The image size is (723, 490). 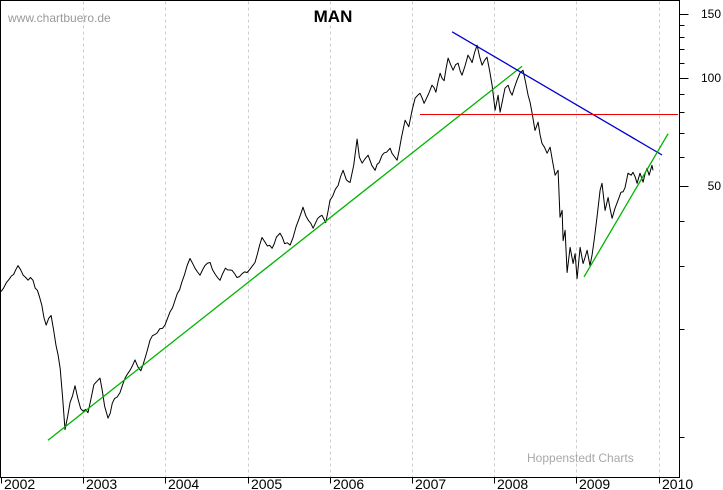 What do you see at coordinates (101, 483) in the screenshot?
I see `x-year-label: 2003` at bounding box center [101, 483].